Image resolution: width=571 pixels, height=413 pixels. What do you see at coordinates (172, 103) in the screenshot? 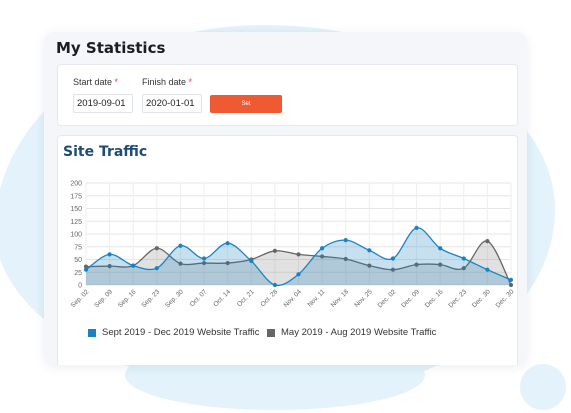
I see `finish-date-input` at bounding box center [172, 103].